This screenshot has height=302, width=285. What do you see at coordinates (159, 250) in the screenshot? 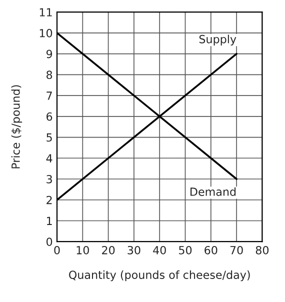
I see `x-tick-label: 40` at bounding box center [159, 250].